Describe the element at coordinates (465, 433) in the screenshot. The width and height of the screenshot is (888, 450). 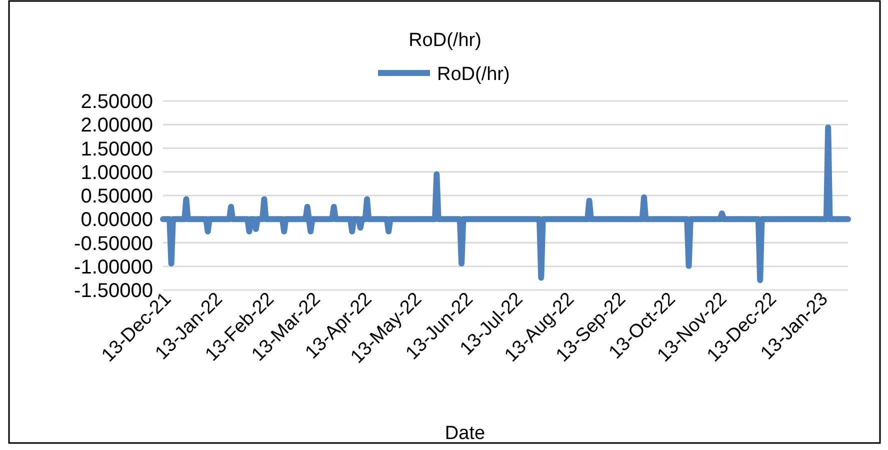
I see `x-axis-title: Date` at that location.